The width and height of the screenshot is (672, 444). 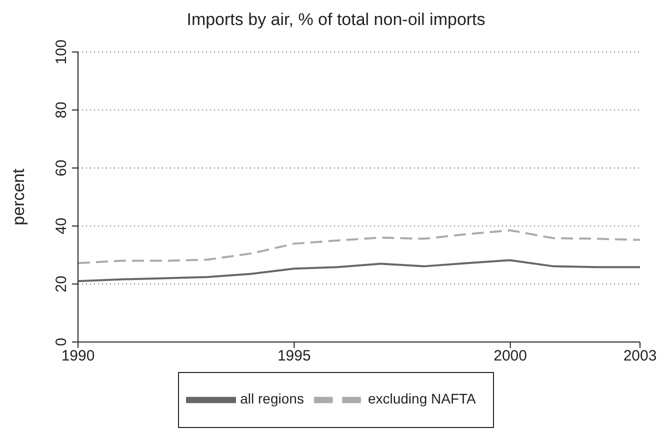 What do you see at coordinates (336, 19) in the screenshot?
I see `chart-title: Imports by air, % of total non-oil imports` at bounding box center [336, 19].